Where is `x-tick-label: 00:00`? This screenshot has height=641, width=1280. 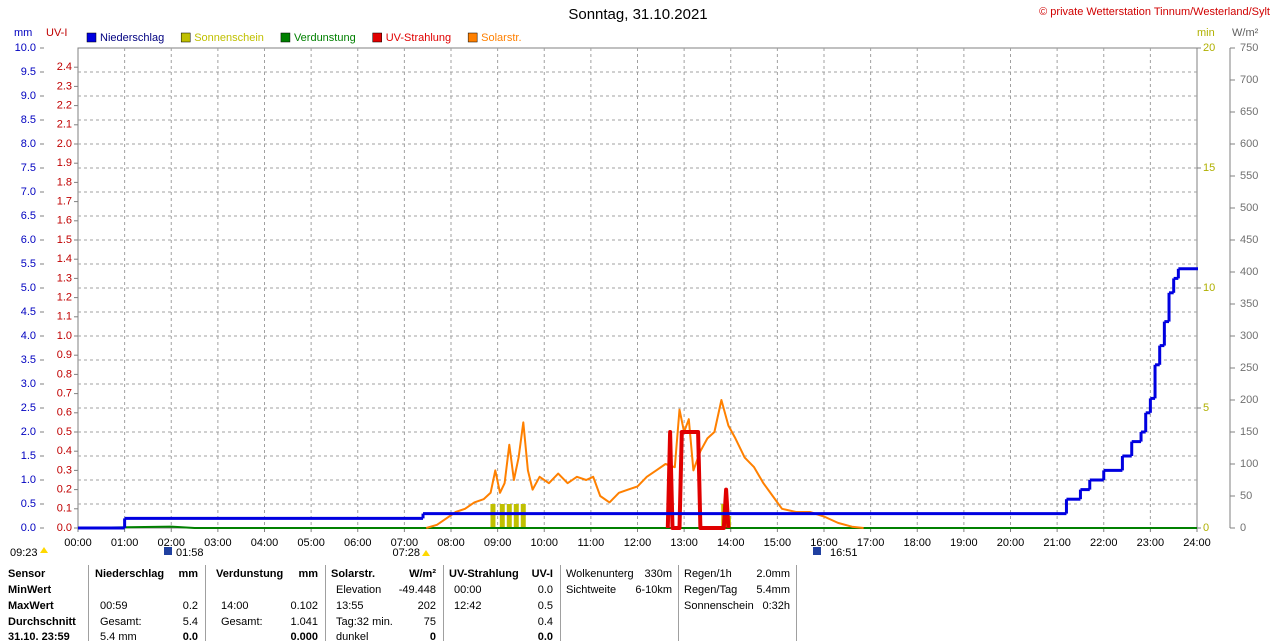
x-tick-label: 00:00 is located at coordinates (78, 543).